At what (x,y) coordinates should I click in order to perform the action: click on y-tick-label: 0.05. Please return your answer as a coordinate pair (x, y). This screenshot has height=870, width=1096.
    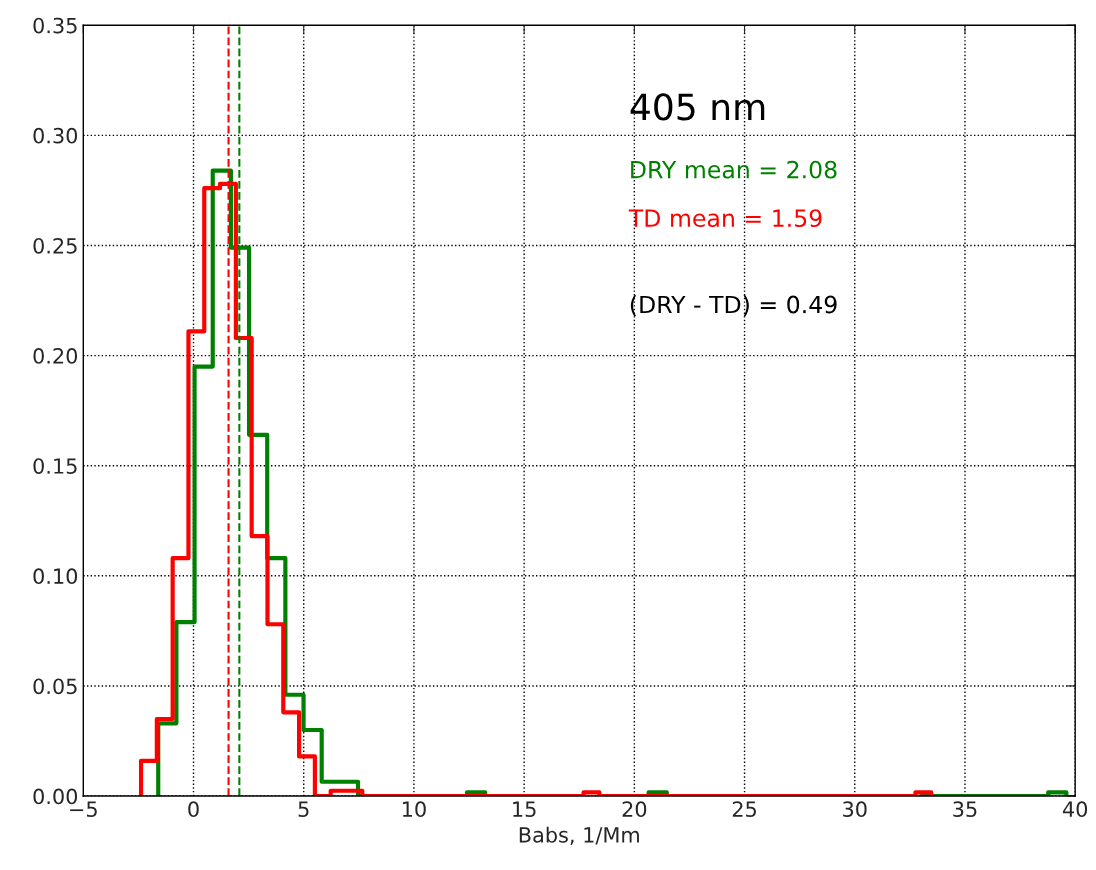
    Looking at the image, I should click on (55, 686).